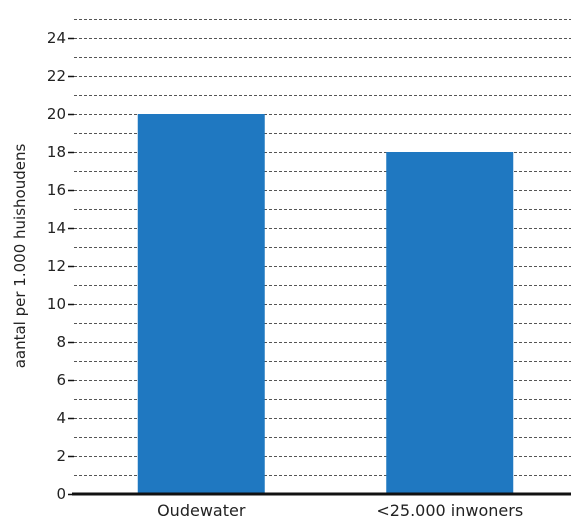 This screenshot has height=519, width=571. I want to click on x-category-labels: Oudewater <25.000 inwoners, so click(340, 510).